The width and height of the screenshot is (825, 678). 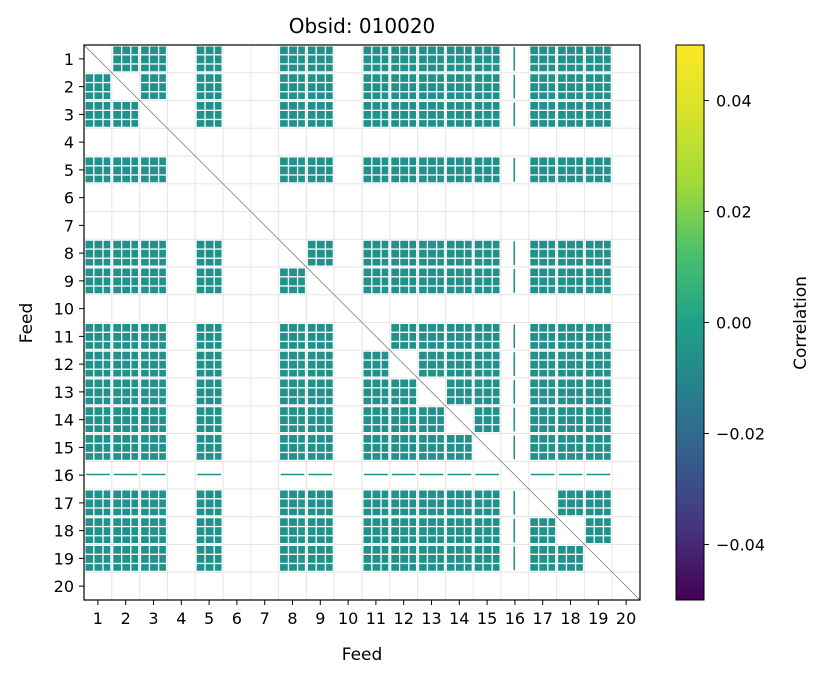 What do you see at coordinates (64, 531) in the screenshot?
I see `y-tick-label: 18` at bounding box center [64, 531].